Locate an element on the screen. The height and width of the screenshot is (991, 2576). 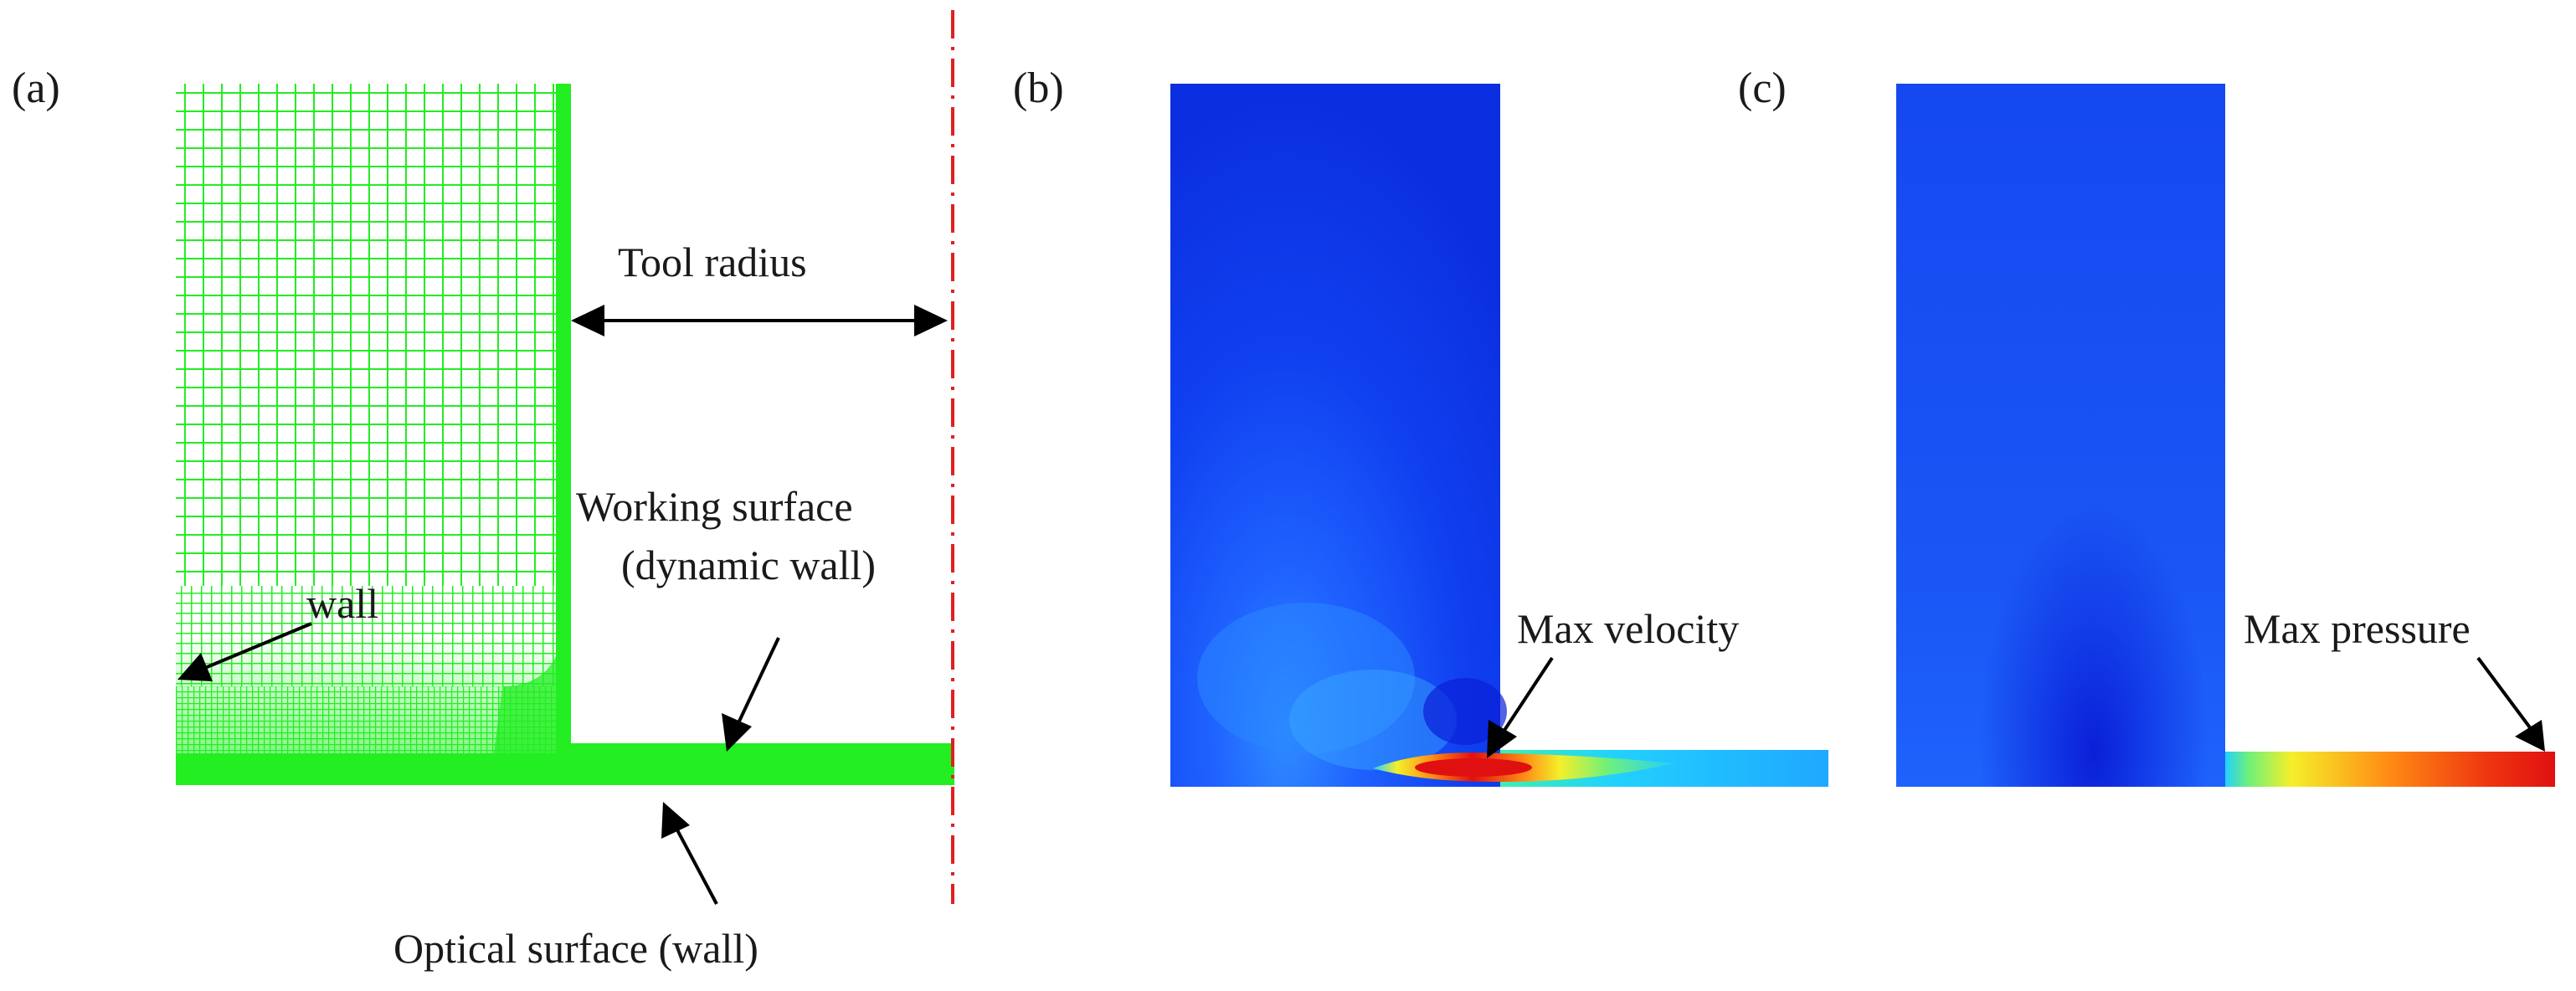
panel-a-label: (a) is located at coordinates (36, 88).